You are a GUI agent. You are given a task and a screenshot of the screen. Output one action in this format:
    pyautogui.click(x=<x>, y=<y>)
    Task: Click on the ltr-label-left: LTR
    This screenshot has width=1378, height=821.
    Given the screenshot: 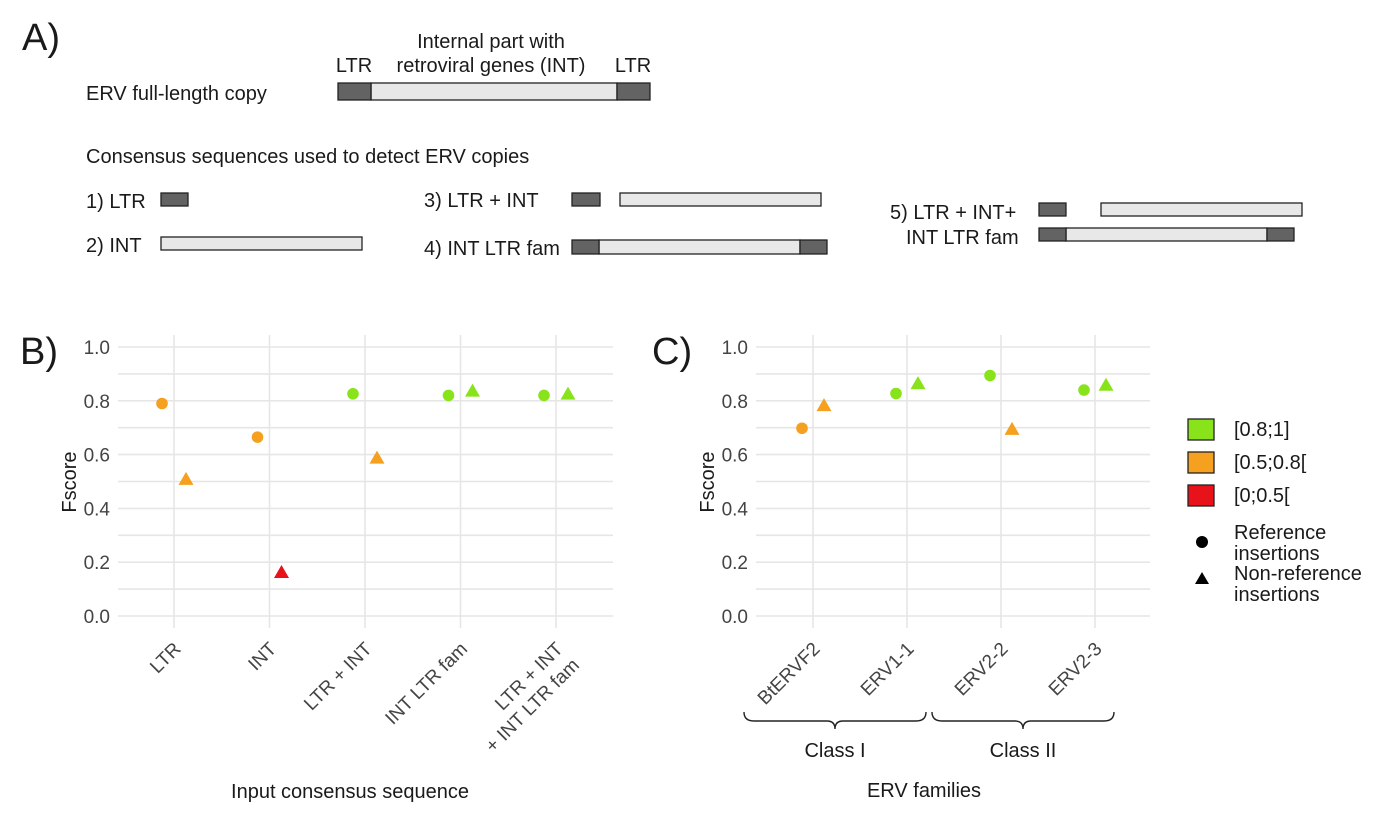 What is the action you would take?
    pyautogui.click(x=354, y=66)
    